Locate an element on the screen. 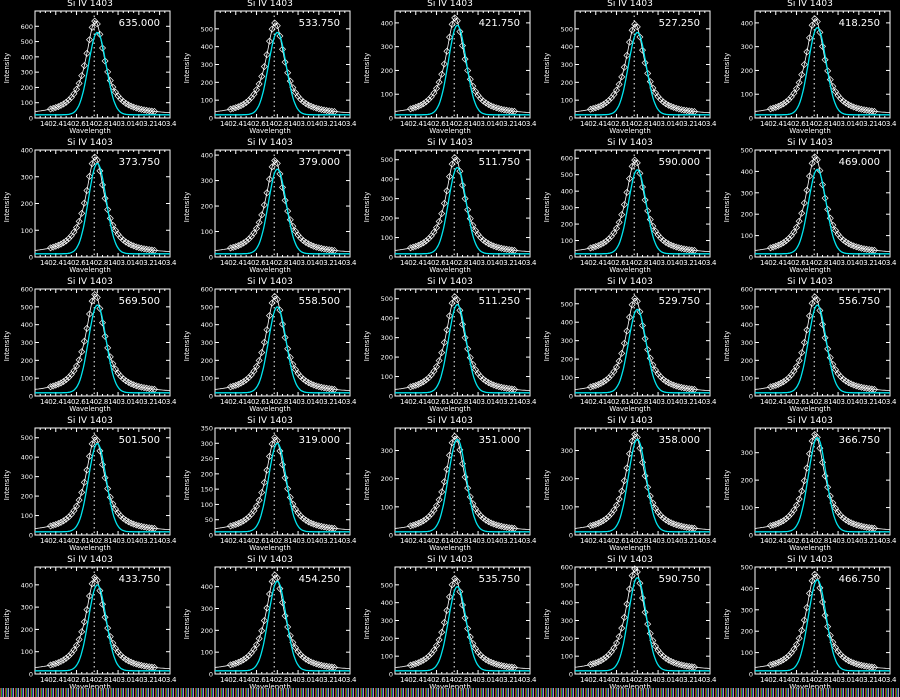 This screenshot has width=900, height=697. peak-value-label: 527.250 is located at coordinates (679, 23).